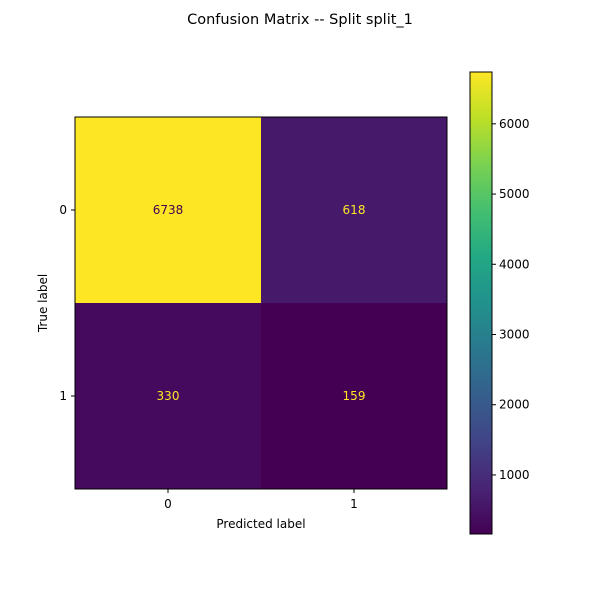 This screenshot has height=600, width=600. What do you see at coordinates (63, 210) in the screenshot?
I see `y-tick-label-0: 0` at bounding box center [63, 210].